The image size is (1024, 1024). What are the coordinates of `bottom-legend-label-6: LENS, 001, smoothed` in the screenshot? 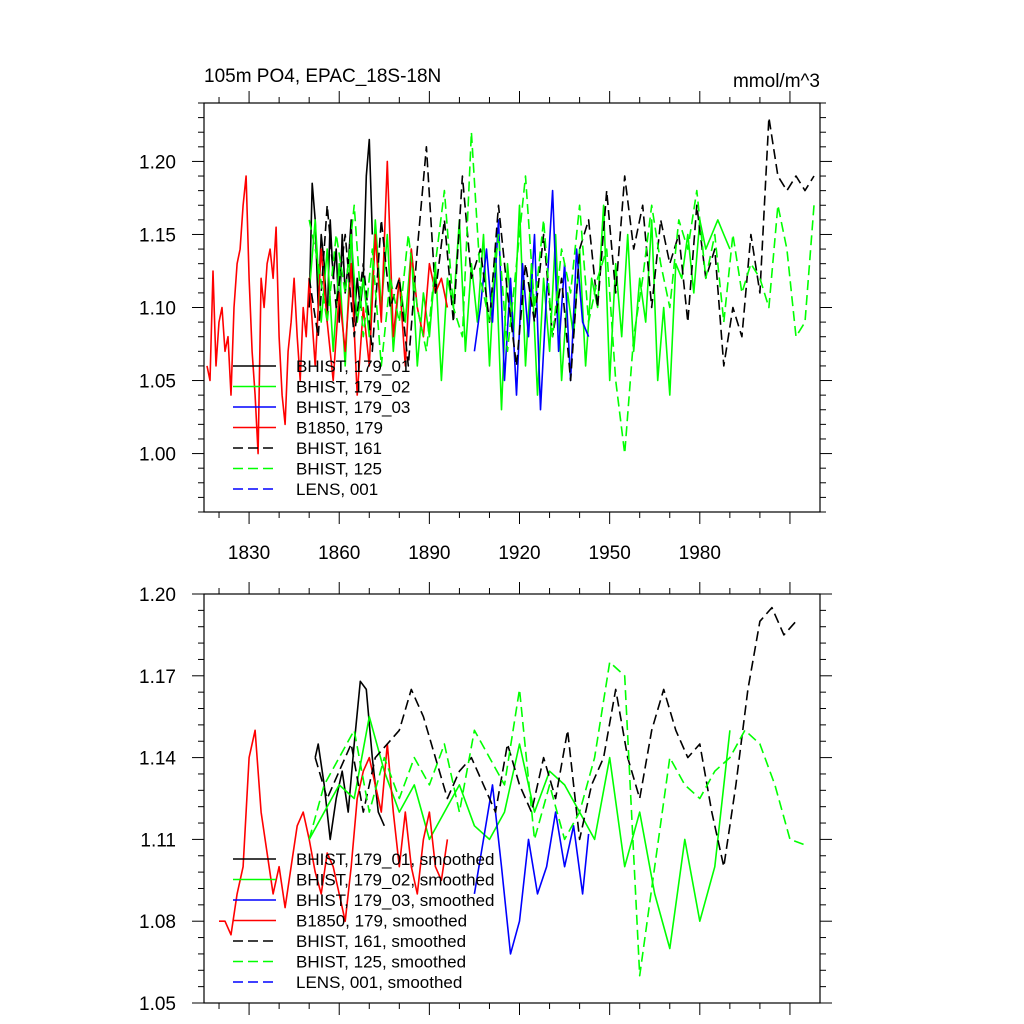 It's located at (379, 982).